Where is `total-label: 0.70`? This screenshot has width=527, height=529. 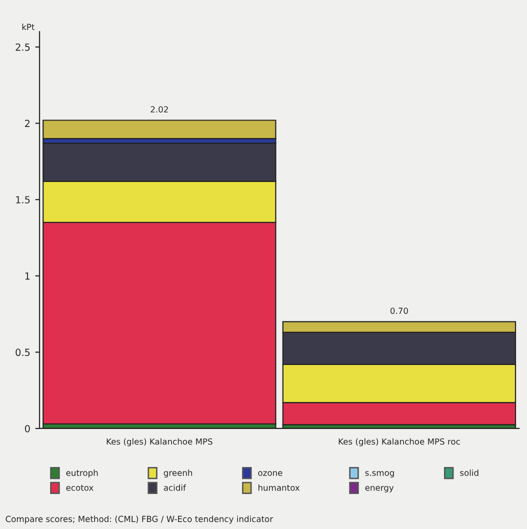 total-label: 0.70 is located at coordinates (399, 311).